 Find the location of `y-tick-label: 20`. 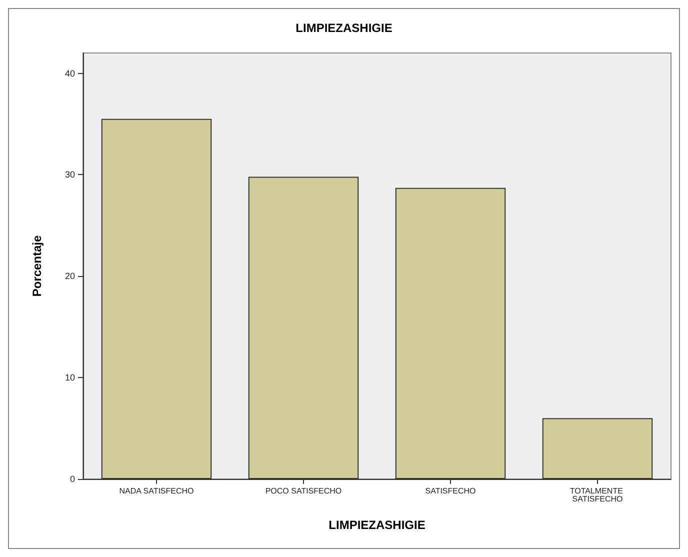

y-tick-label: 20 is located at coordinates (69, 276).